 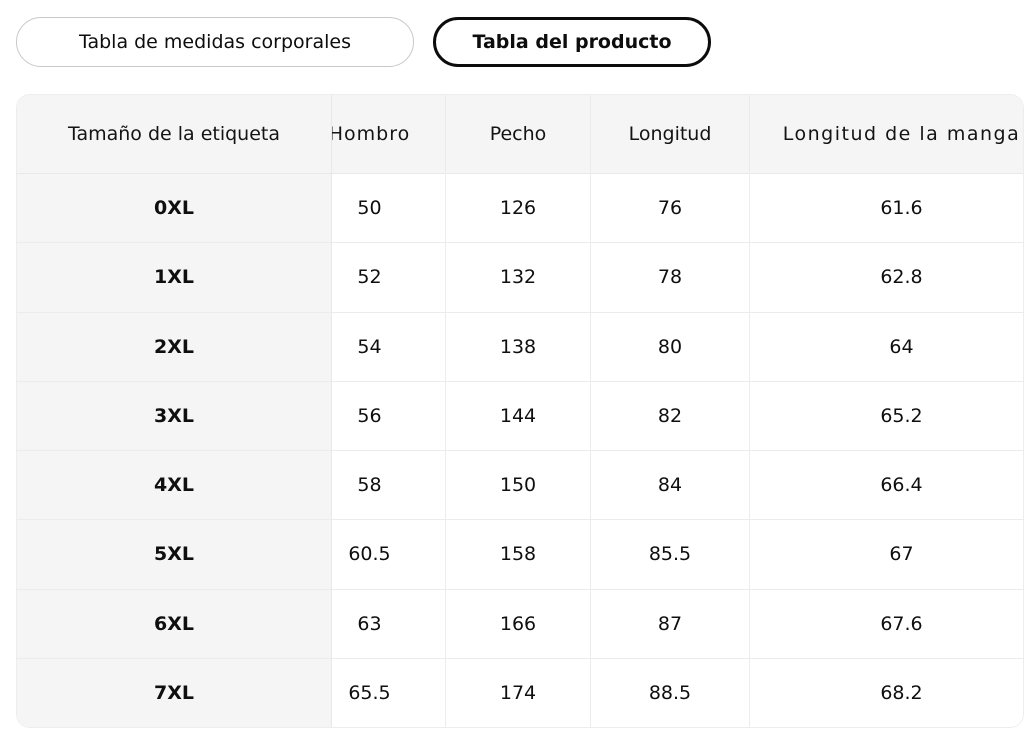 I want to click on row-label: 6XL, so click(x=174, y=624).